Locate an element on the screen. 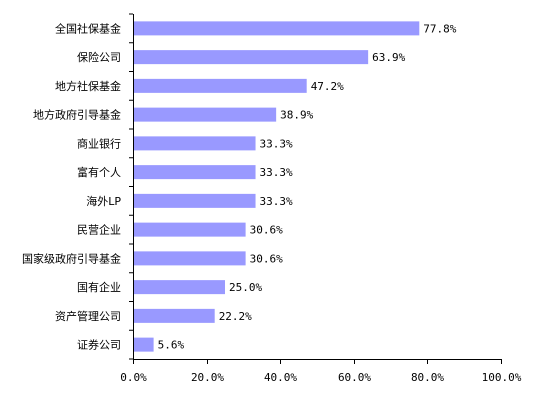 Image resolution: width=540 pixels, height=403 pixels. category-label: 国有企业 is located at coordinates (99, 287).